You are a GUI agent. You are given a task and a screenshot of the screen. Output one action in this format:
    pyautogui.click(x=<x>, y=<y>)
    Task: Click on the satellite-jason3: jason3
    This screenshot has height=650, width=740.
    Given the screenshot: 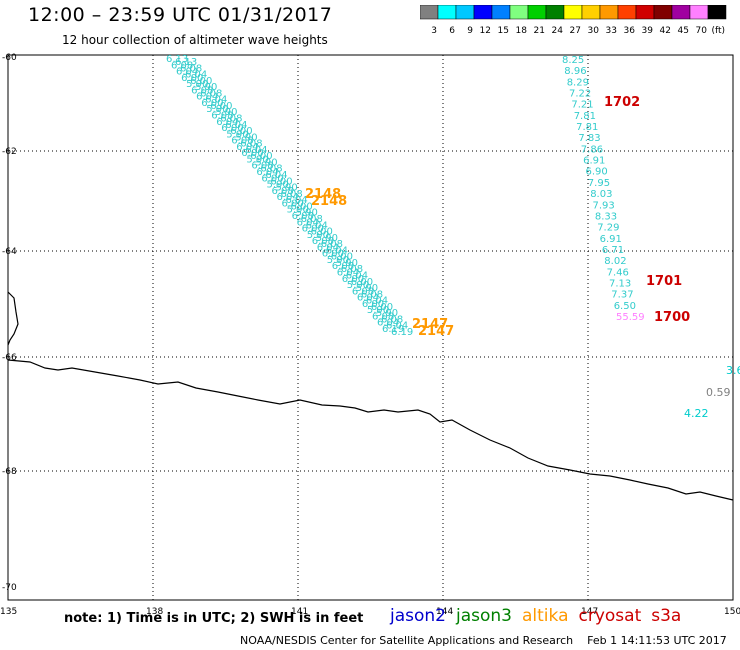 What is the action you would take?
    pyautogui.click(x=484, y=616)
    